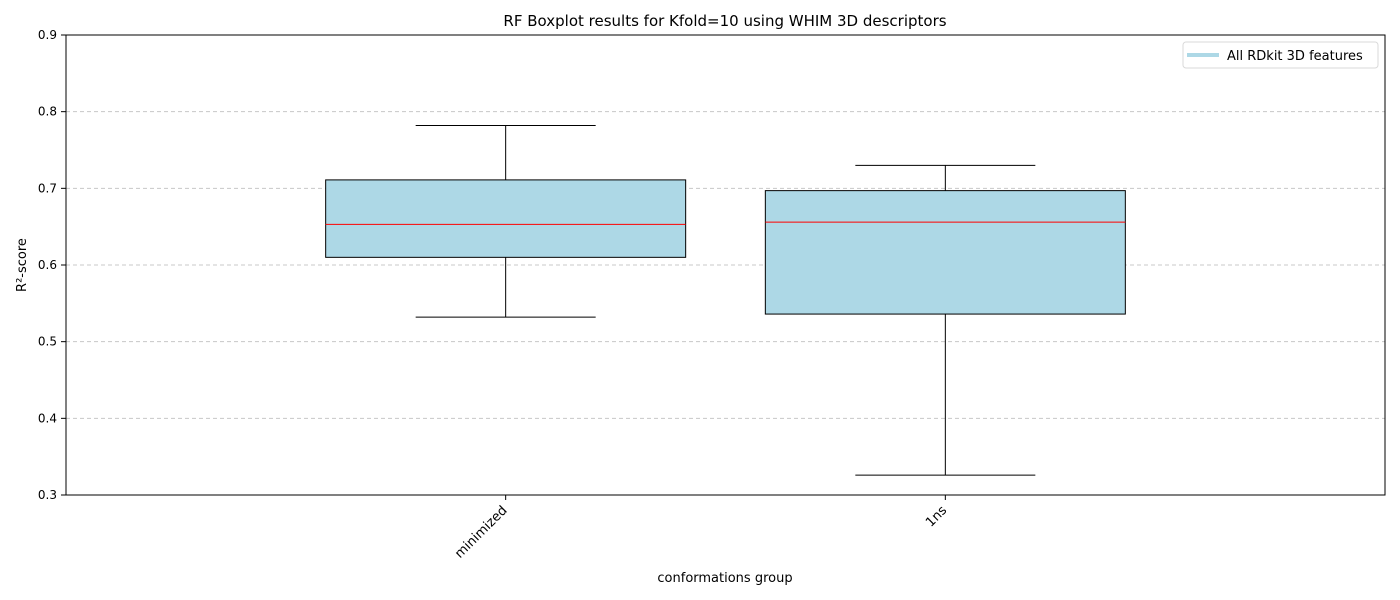 Image resolution: width=1400 pixels, height=600 pixels. Describe the element at coordinates (1295, 56) in the screenshot. I see `legend-label: All RDkit 3D features` at that location.